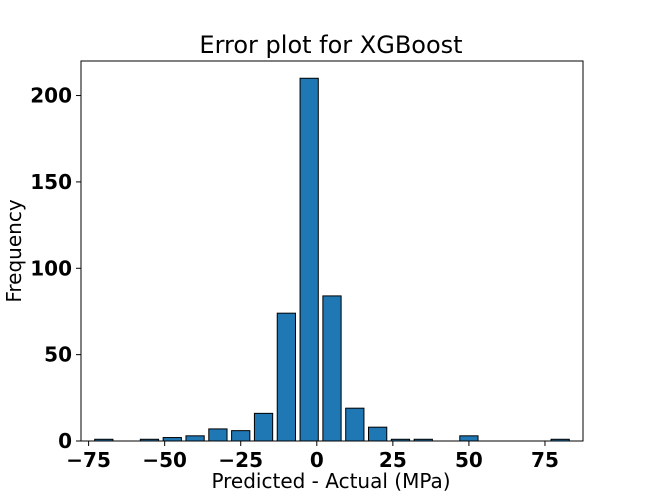 This screenshot has width=648, height=504. I want to click on x-axis-label: Predicted - Actual (MPa), so click(330, 481).